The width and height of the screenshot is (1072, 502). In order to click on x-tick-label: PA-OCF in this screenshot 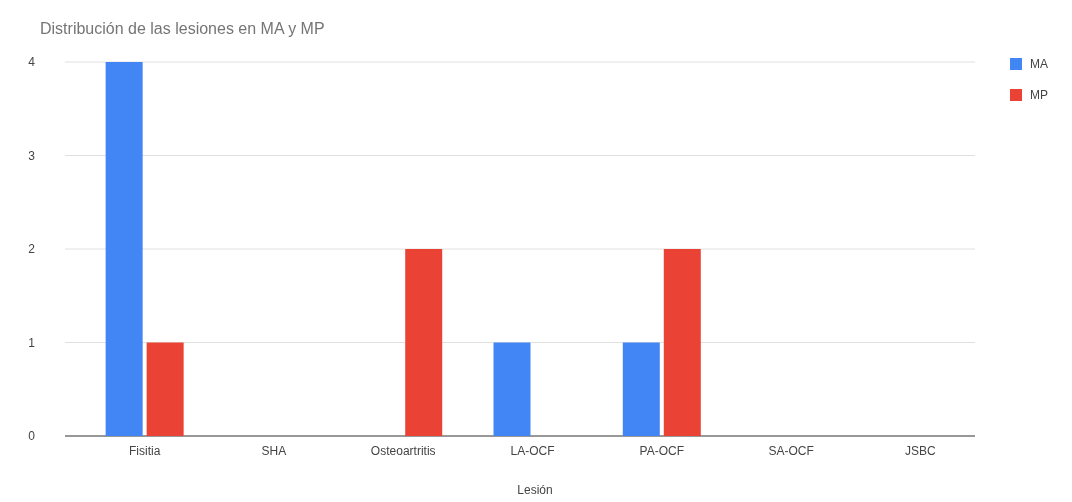, I will do `click(662, 450)`.